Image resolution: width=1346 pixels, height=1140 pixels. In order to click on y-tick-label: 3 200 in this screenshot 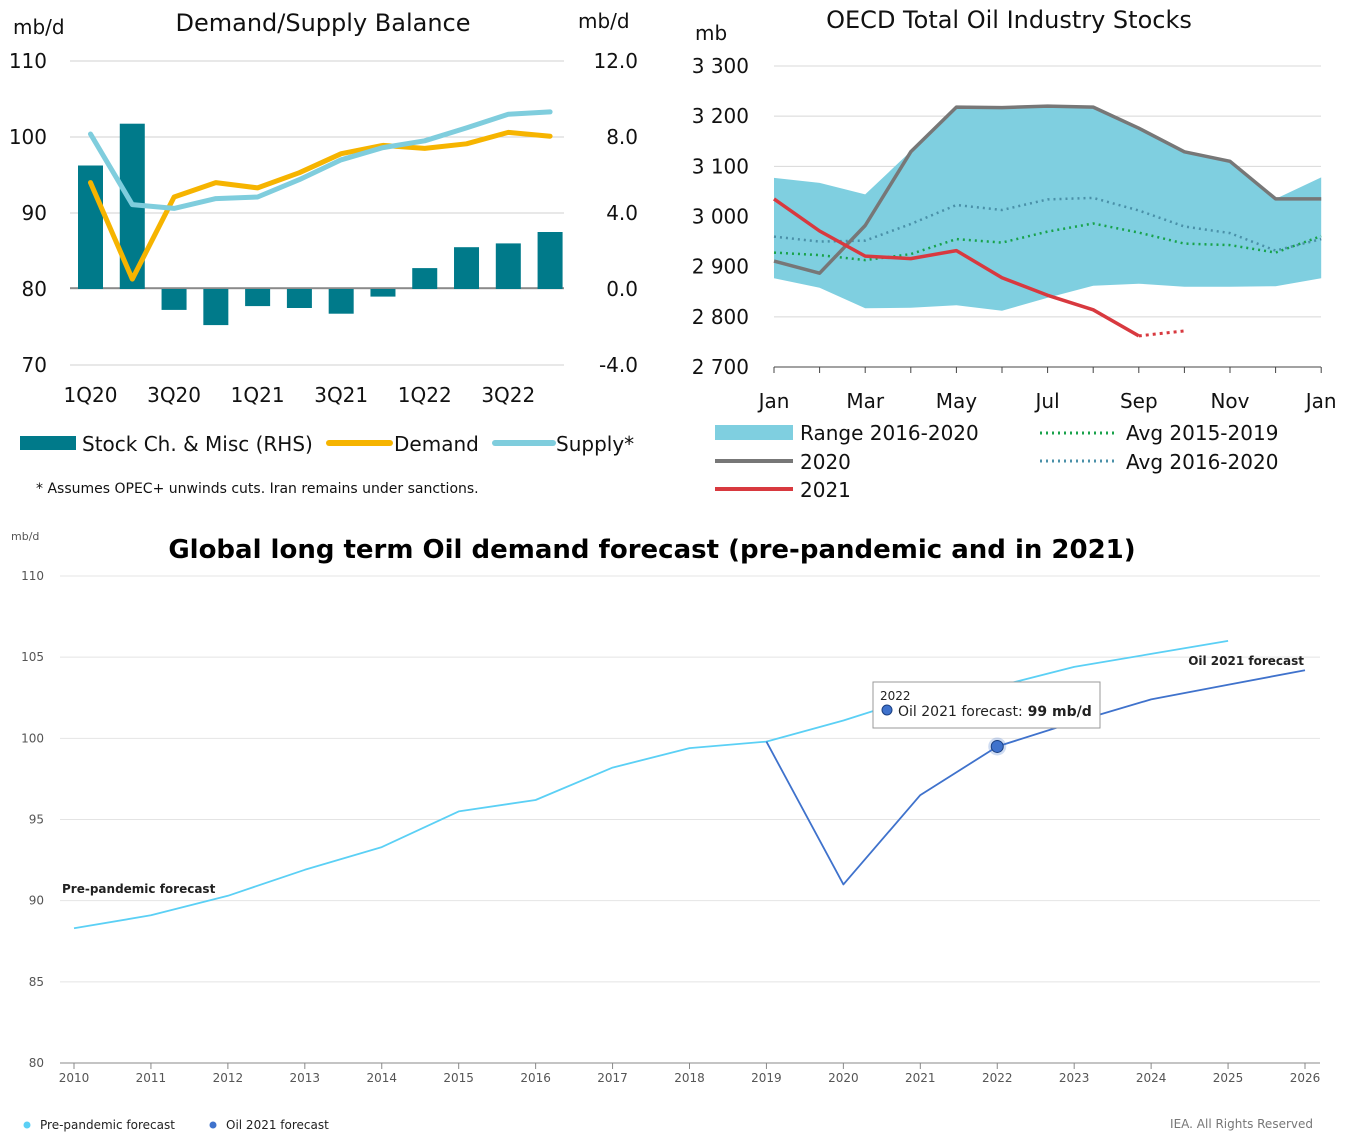, I will do `click(720, 116)`.